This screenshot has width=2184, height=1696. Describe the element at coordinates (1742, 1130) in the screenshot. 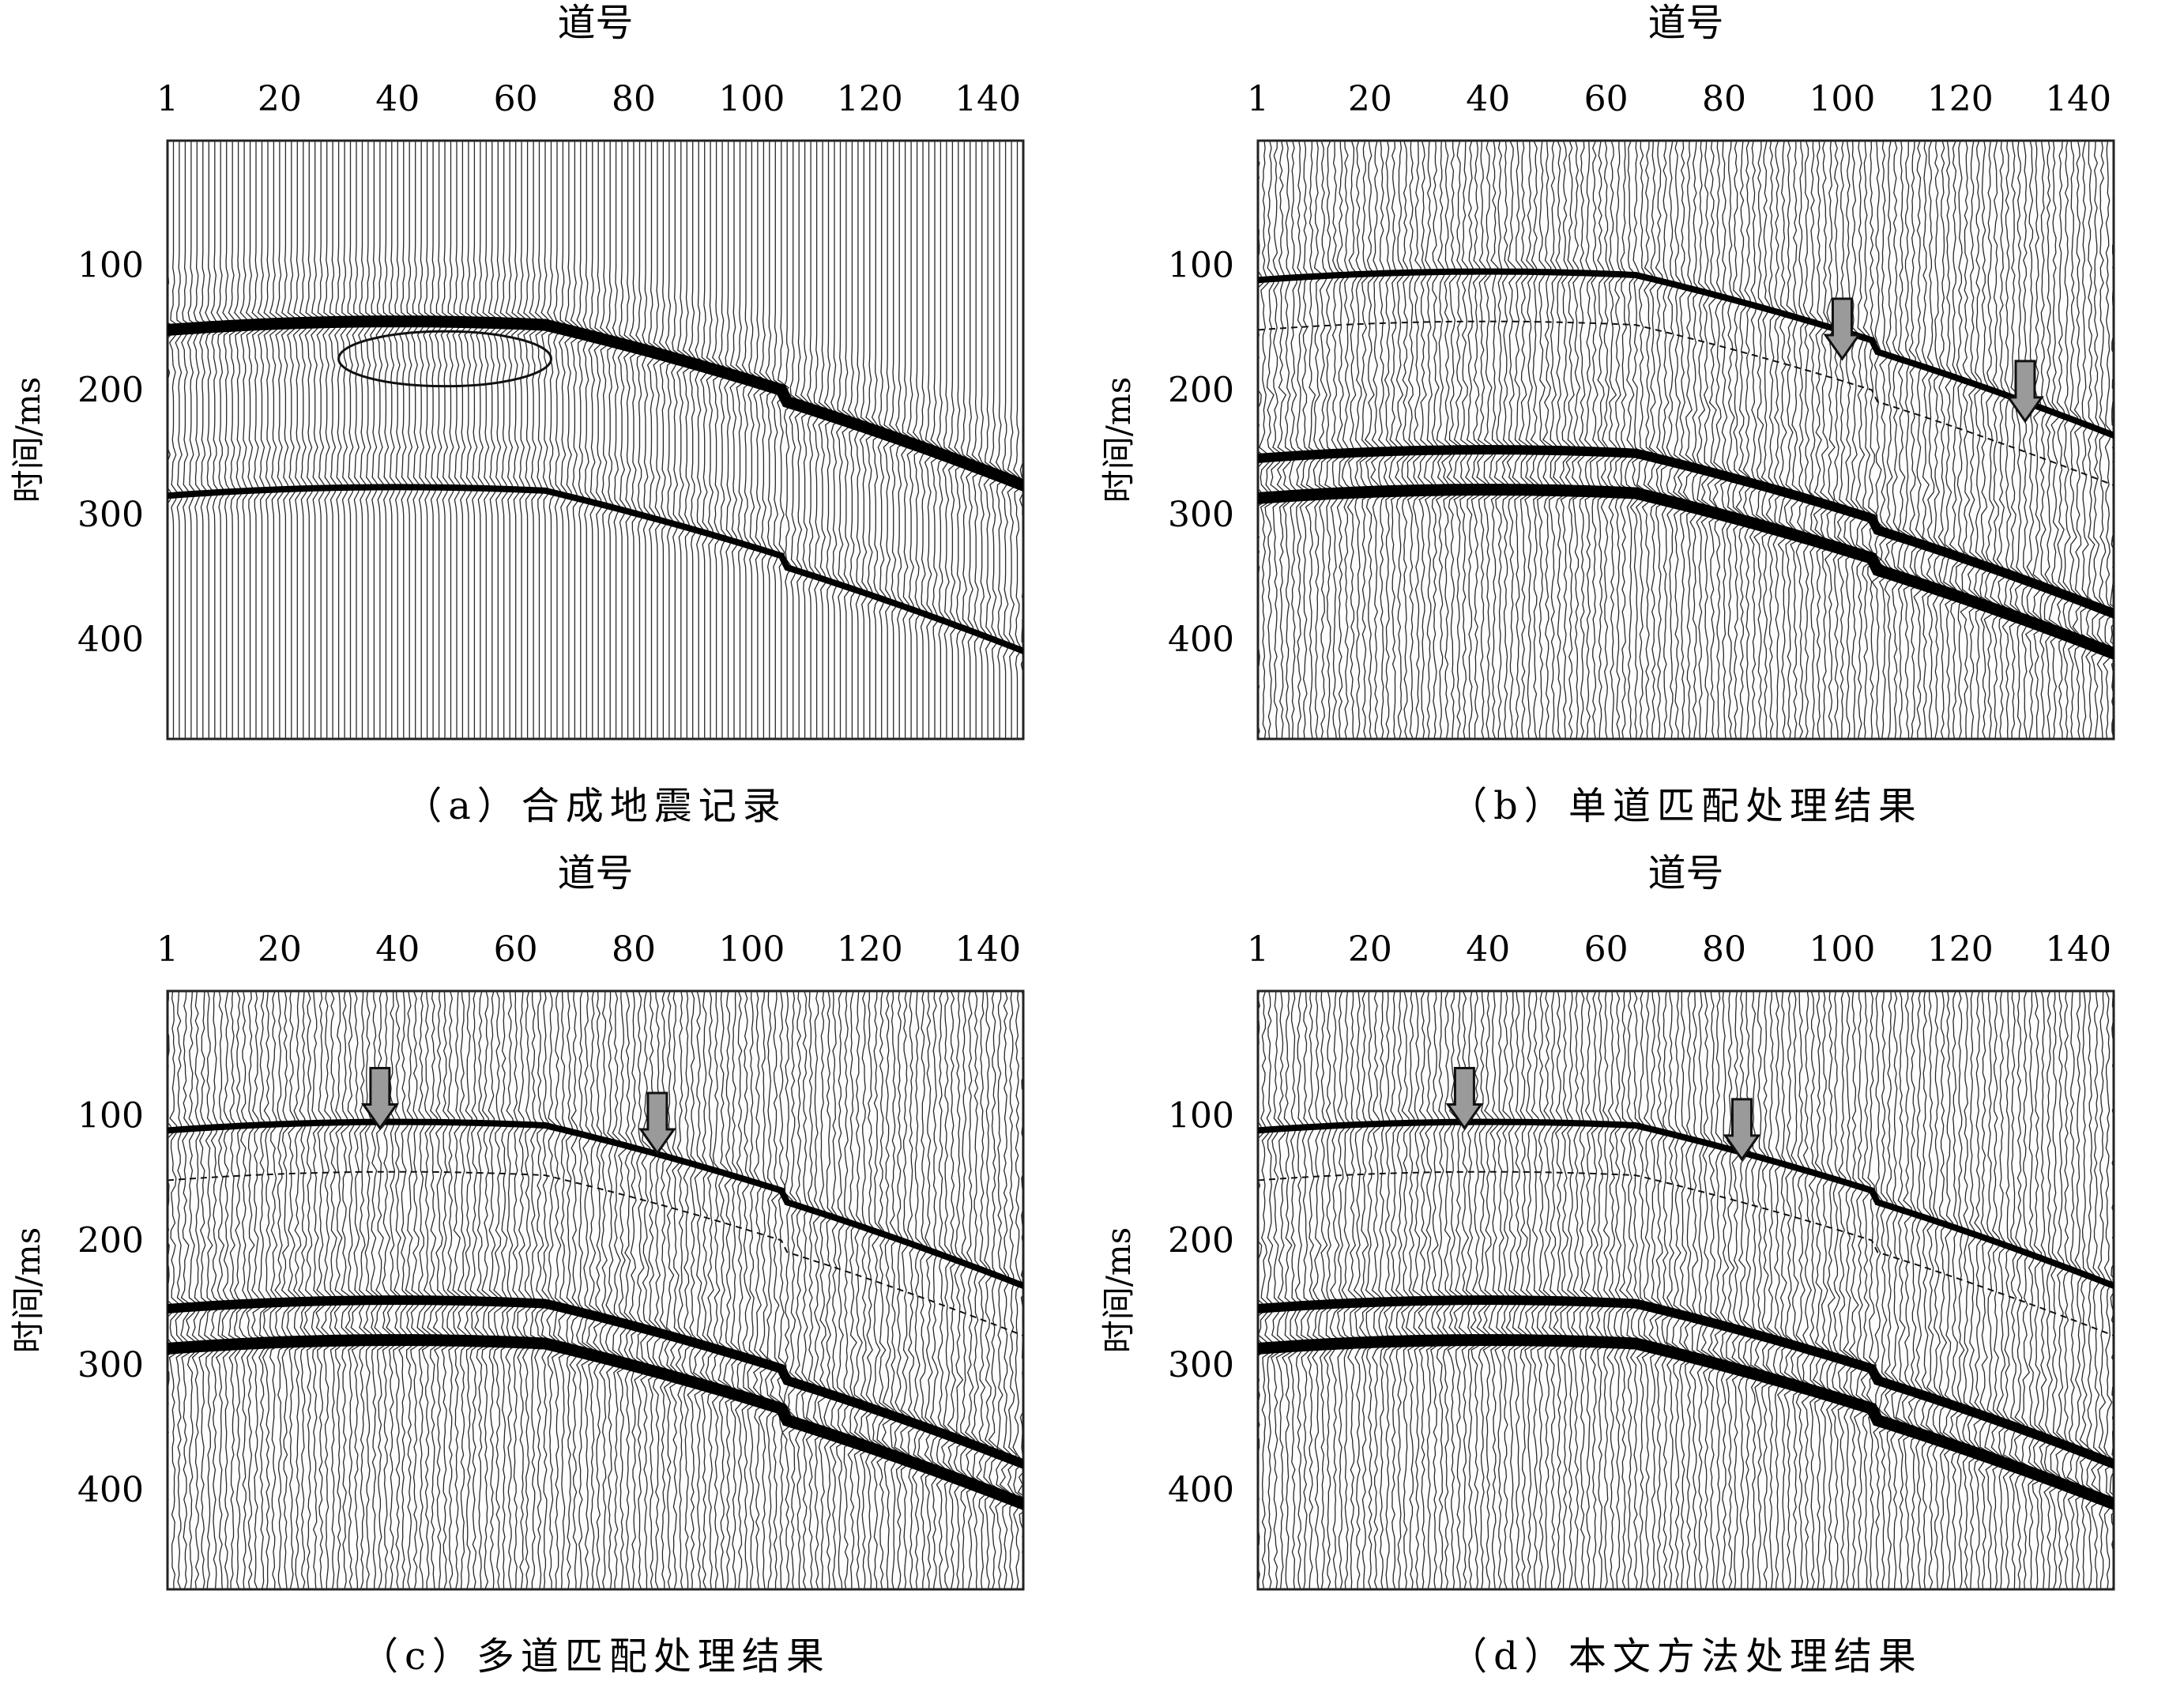

I see `down-arrow-icon` at that location.